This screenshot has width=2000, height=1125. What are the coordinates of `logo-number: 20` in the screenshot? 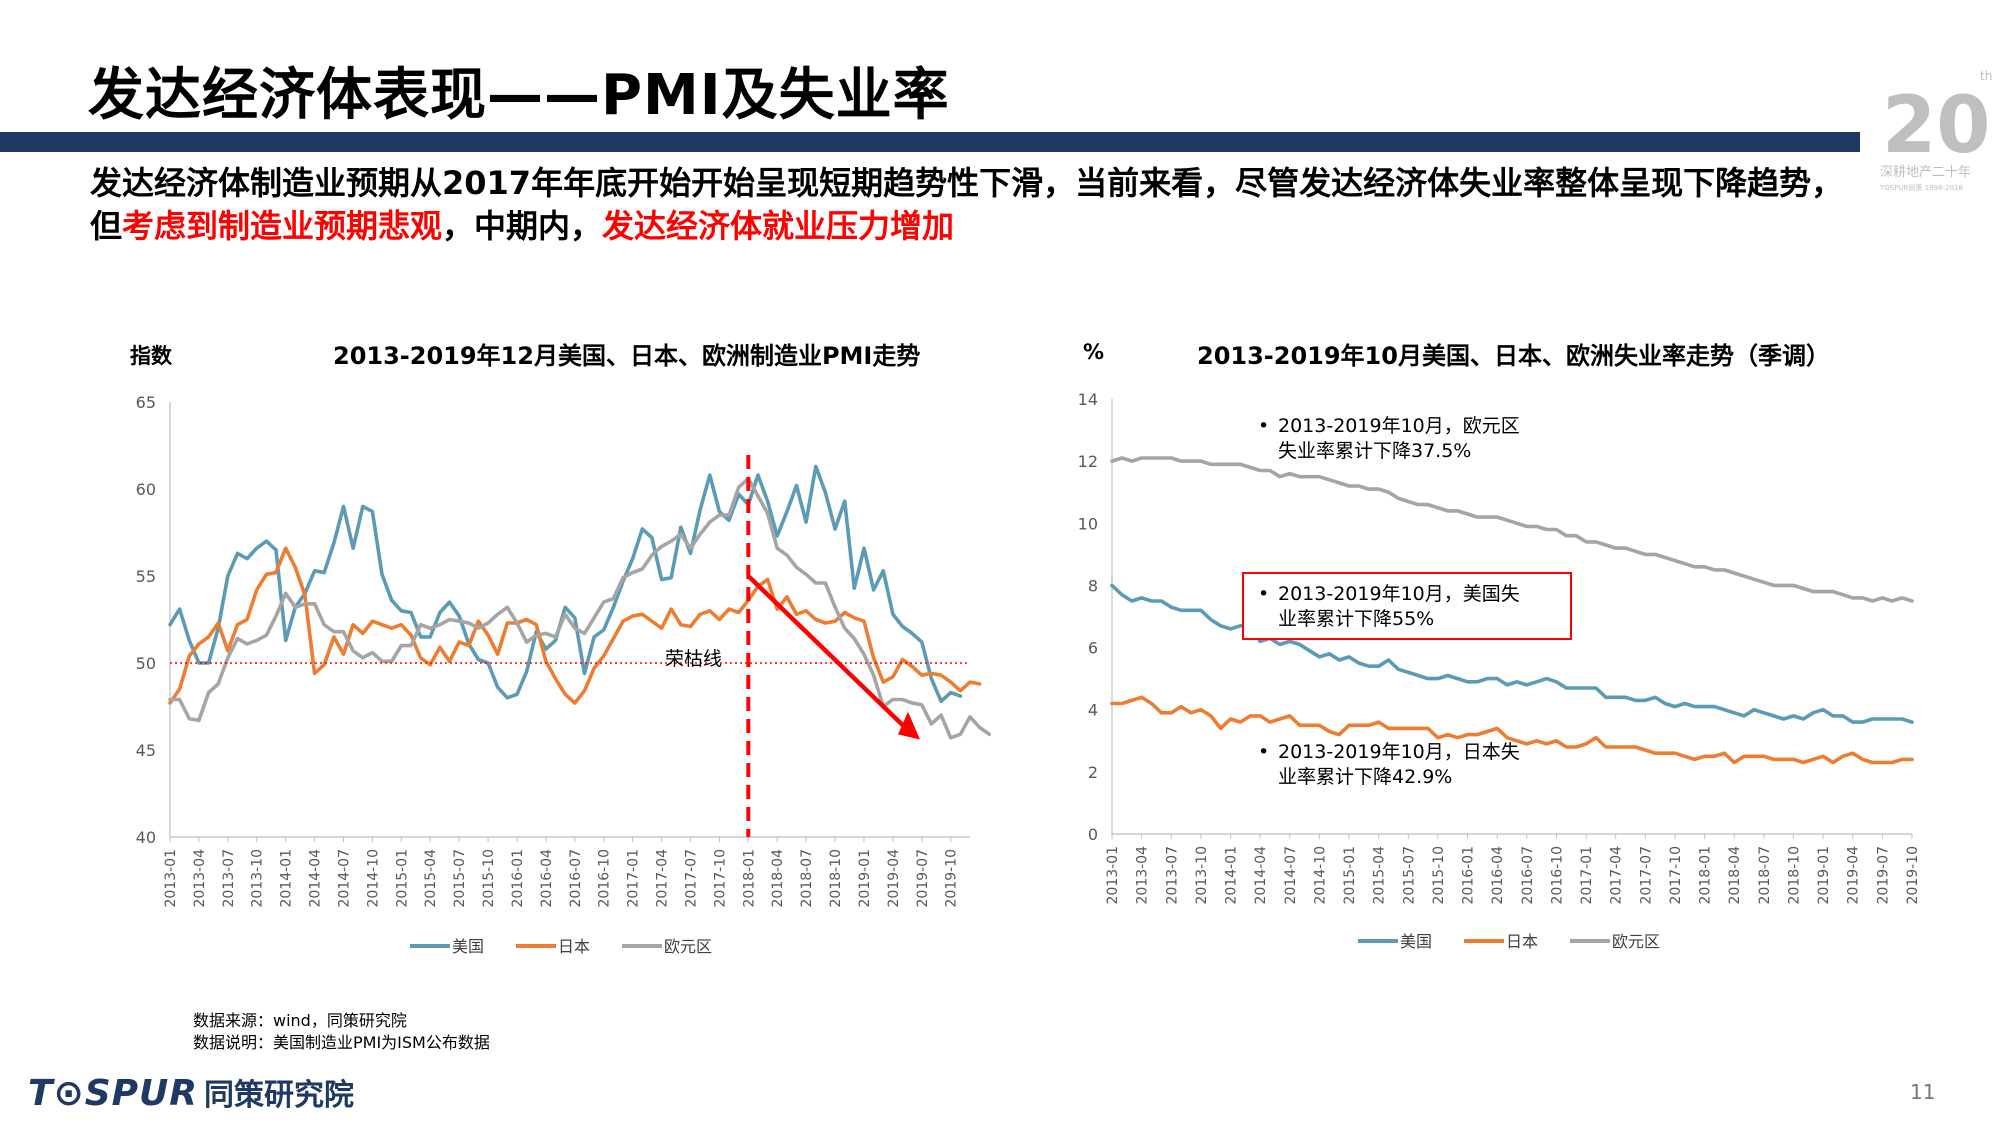 It's located at (1936, 126).